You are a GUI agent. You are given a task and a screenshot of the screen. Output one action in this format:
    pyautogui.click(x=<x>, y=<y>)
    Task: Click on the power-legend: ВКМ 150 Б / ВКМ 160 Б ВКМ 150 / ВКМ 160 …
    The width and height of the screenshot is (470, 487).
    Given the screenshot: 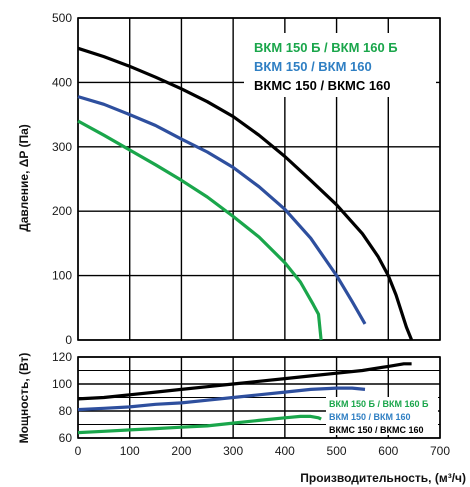 What is the action you would take?
    pyautogui.click(x=382, y=416)
    